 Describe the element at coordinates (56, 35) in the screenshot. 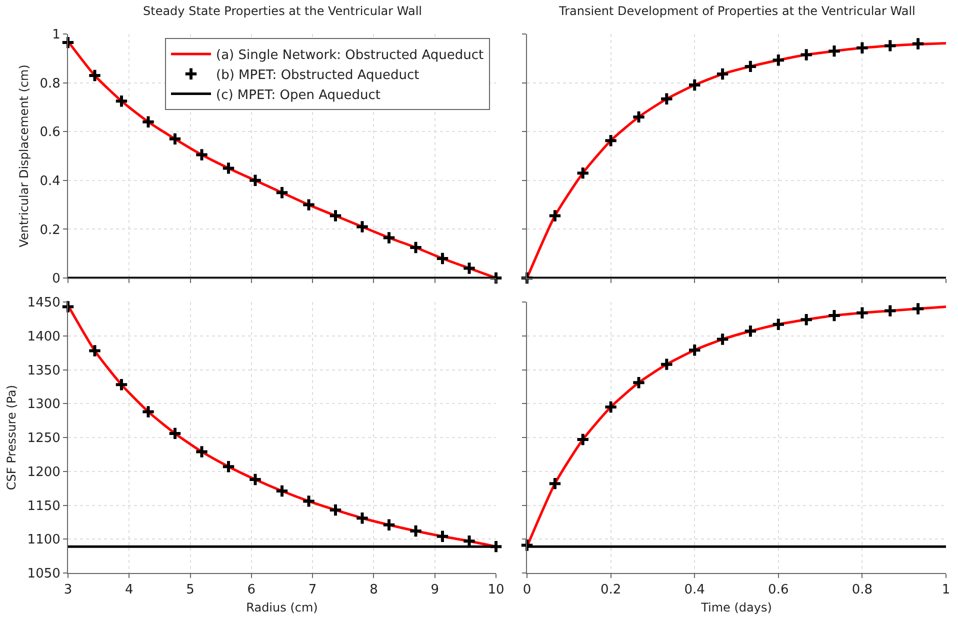

I see `y-tick-label: 1` at that location.